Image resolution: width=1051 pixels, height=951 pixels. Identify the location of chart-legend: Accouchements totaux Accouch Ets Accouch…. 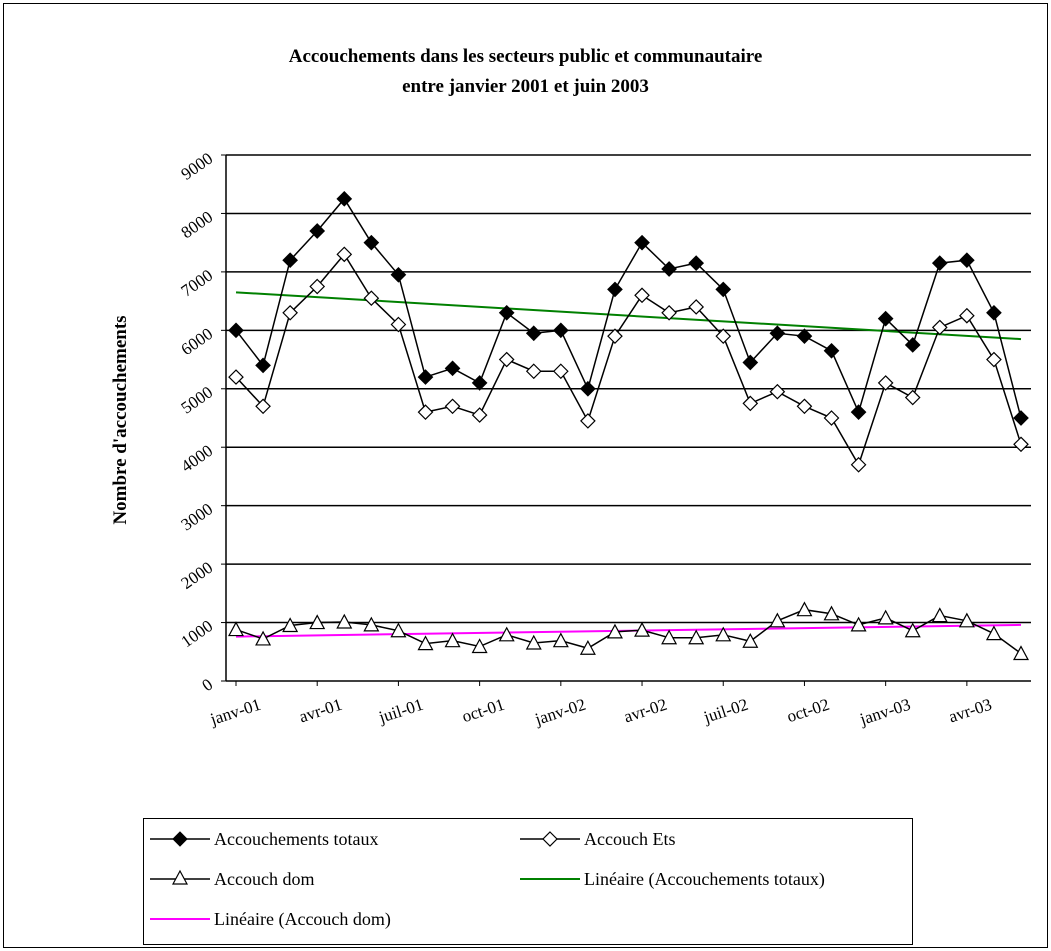
(528, 881).